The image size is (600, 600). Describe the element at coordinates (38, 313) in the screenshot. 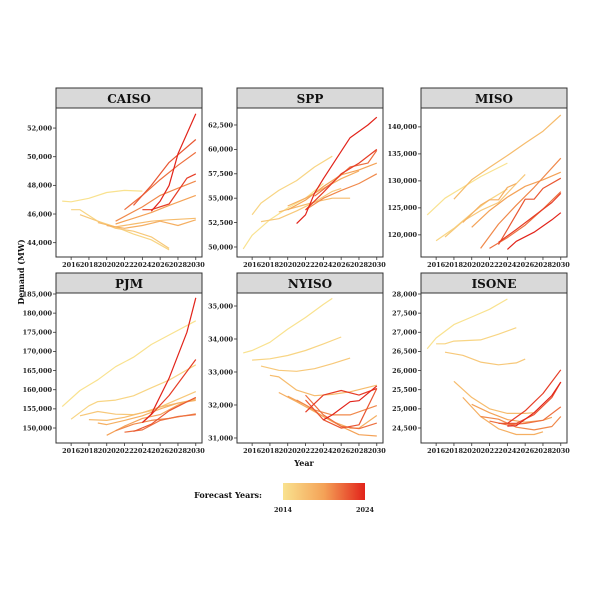

I see `y-tick-label: 180,000` at that location.